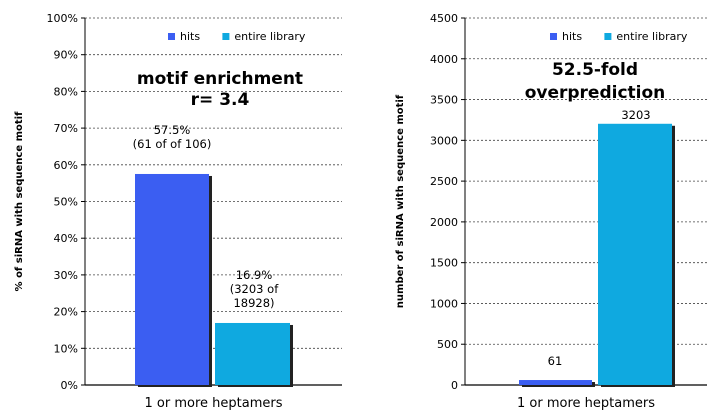 The image size is (713, 414). What do you see at coordinates (66, 165) in the screenshot?
I see `chart-1-y-tick-label: 60%` at bounding box center [66, 165].